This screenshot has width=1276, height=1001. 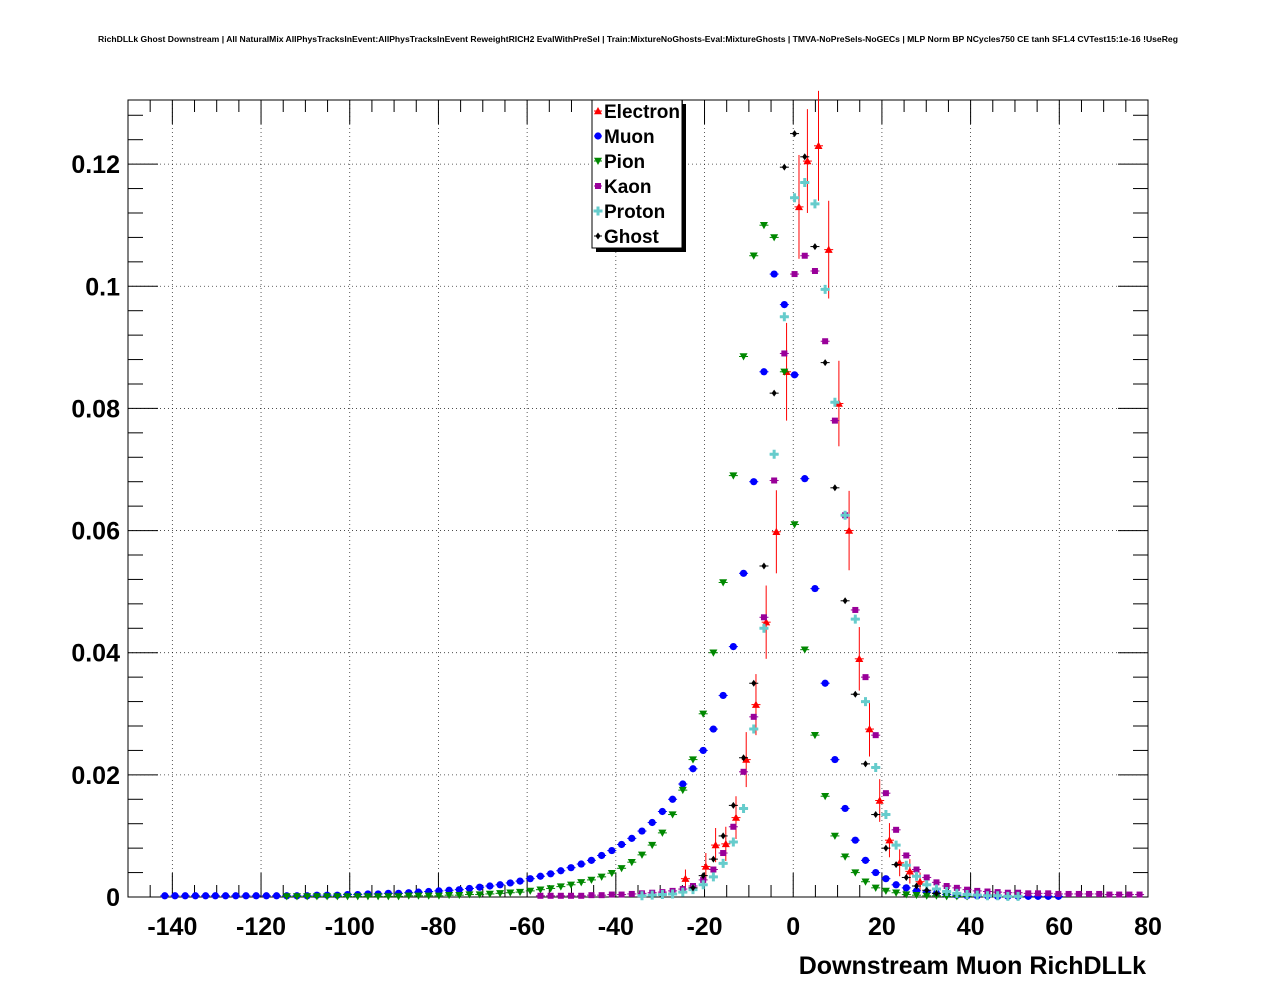 What do you see at coordinates (628, 187) in the screenshot?
I see `legend-label-kaon: Kaon` at bounding box center [628, 187].